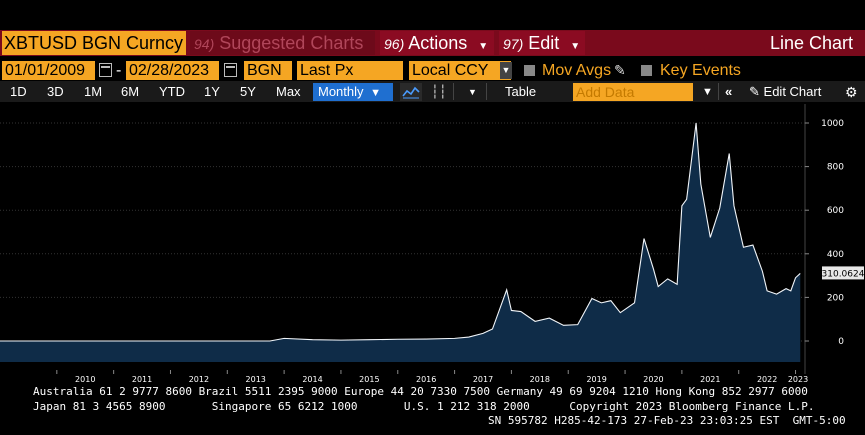 The height and width of the screenshot is (435, 865). I want to click on period-1m-button: 1M, so click(93, 91).